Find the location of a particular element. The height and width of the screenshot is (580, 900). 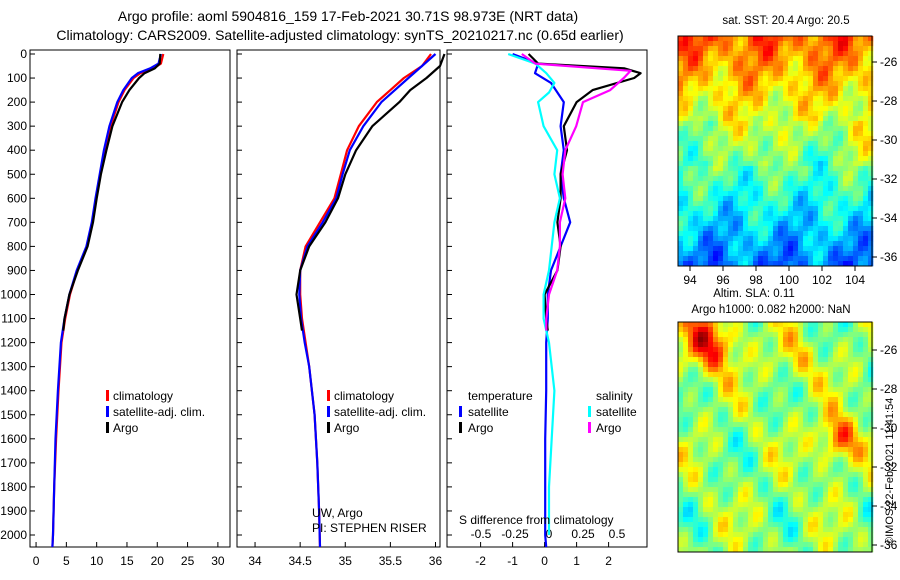

x-tick-label: 20 is located at coordinates (158, 561).